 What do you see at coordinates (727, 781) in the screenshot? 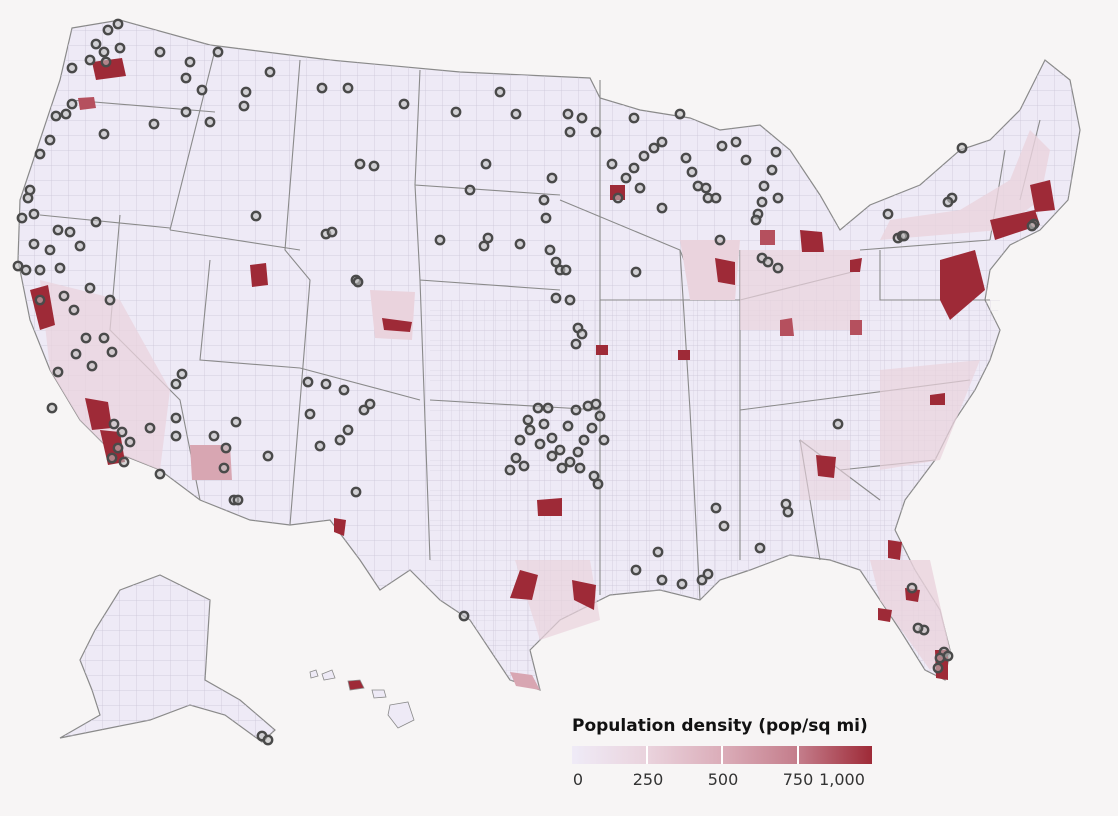
I see `legend-ticks: 0 250 500 750 1,000` at bounding box center [727, 781].